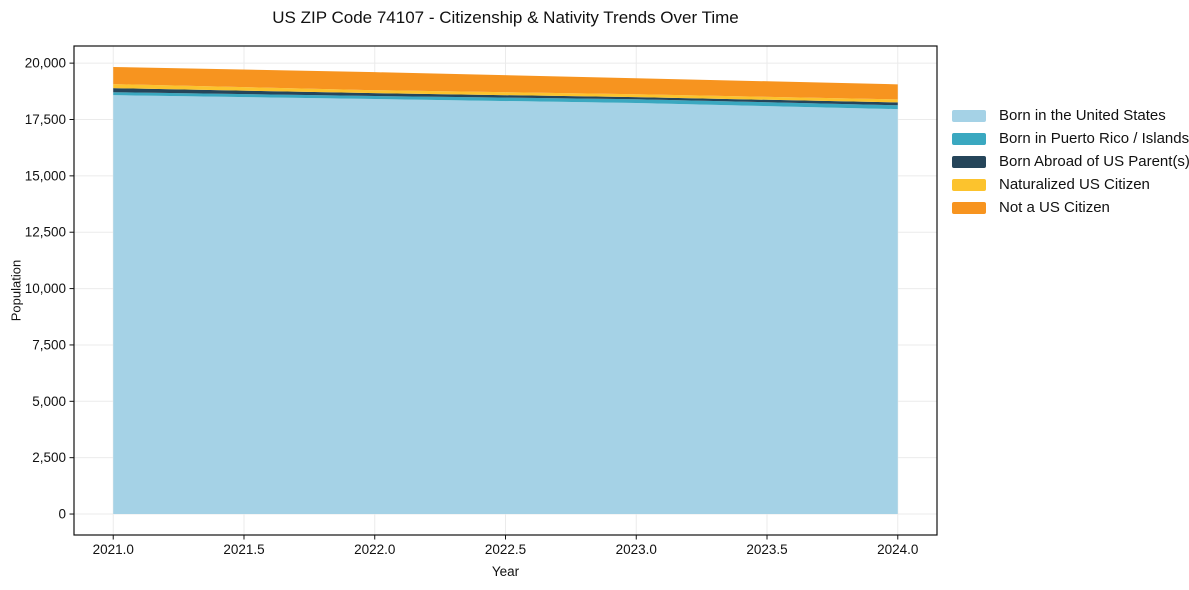 This screenshot has height=590, width=1189. Describe the element at coordinates (45, 232) in the screenshot. I see `y-tick-label: 12,500` at that location.